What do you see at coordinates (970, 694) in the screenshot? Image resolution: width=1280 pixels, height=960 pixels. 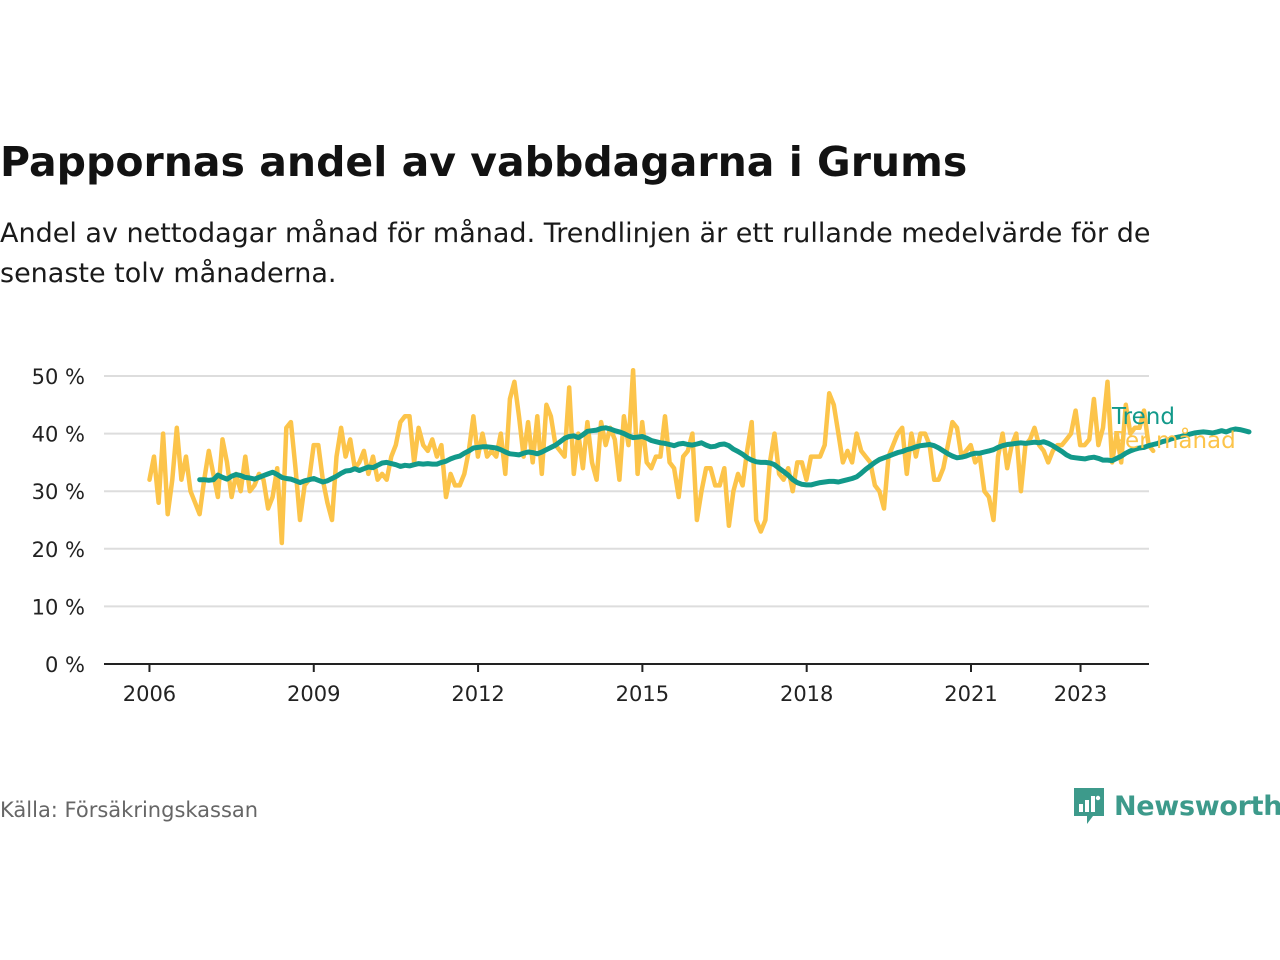 I see `x-tick-label: 2021` at bounding box center [970, 694].